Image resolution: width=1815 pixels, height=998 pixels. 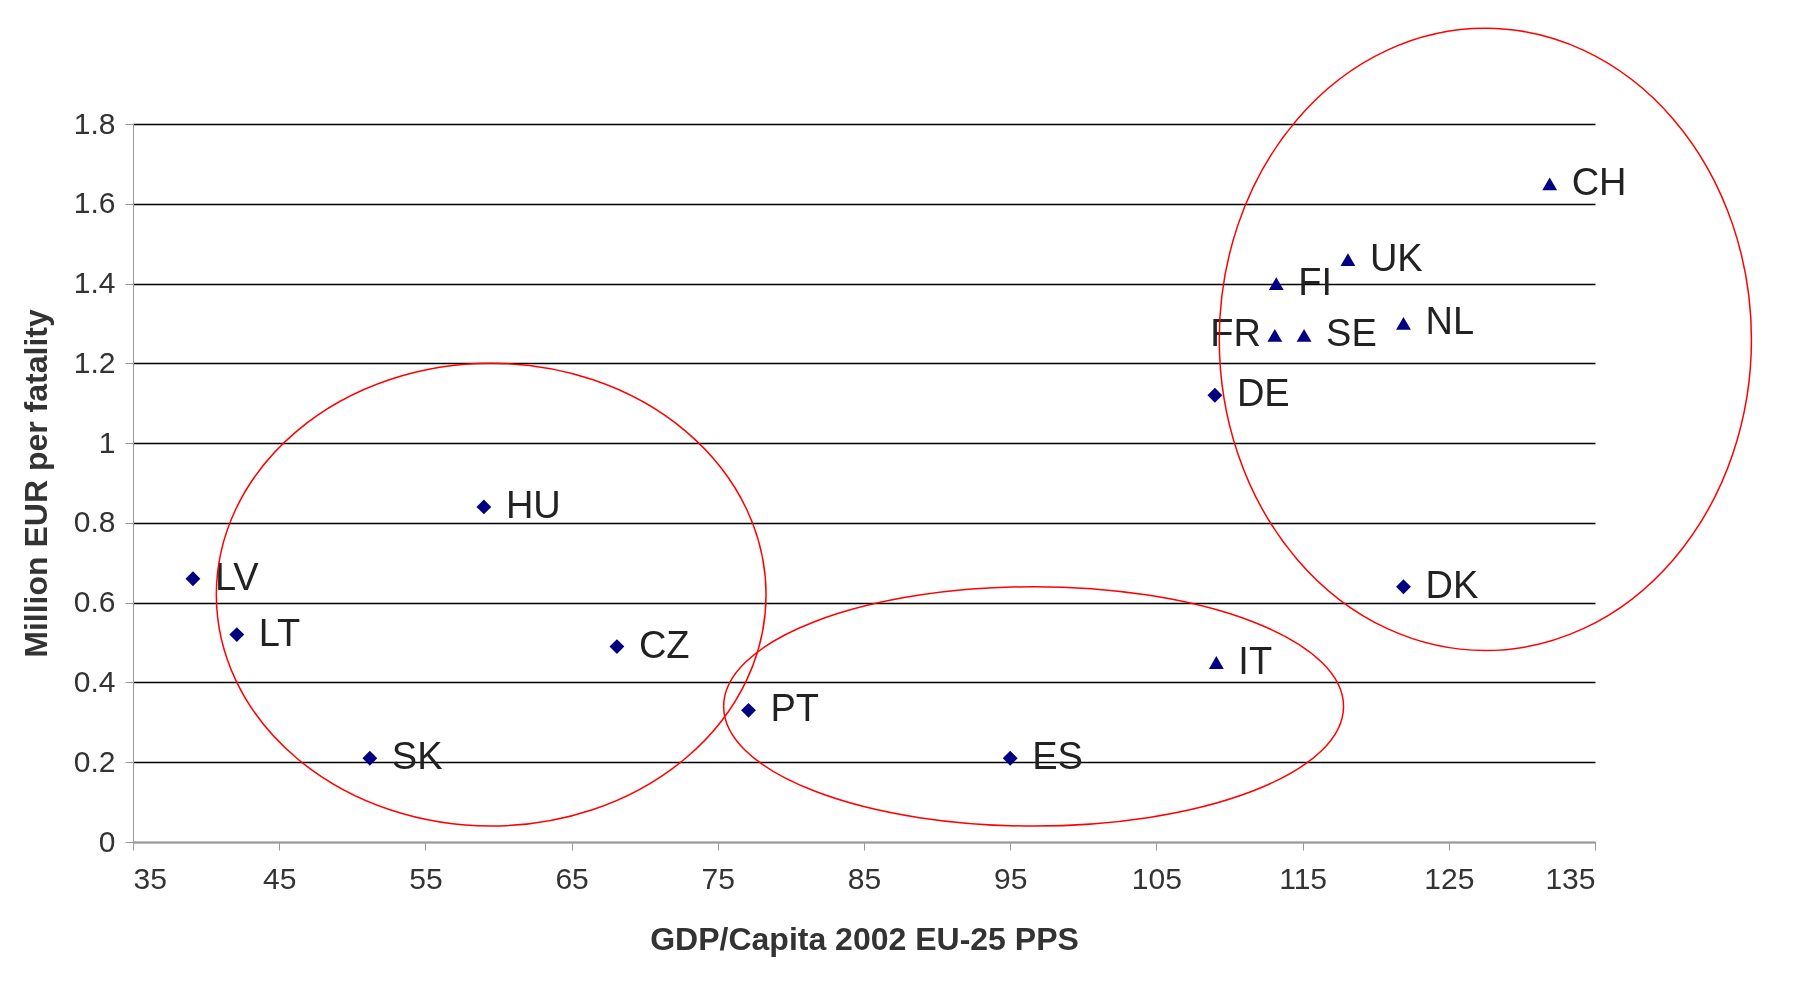 I want to click on x-tick-label: 75, so click(x=718, y=878).